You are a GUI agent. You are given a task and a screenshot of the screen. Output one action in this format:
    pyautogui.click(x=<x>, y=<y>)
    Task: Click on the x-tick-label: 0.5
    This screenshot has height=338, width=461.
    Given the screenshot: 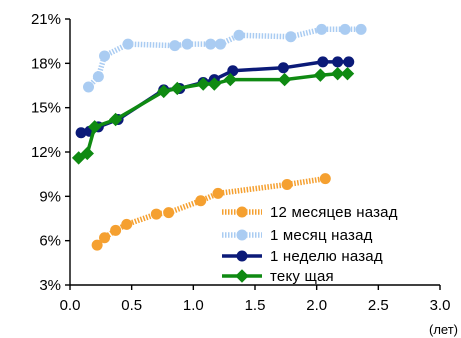 What is the action you would take?
    pyautogui.click(x=131, y=305)
    